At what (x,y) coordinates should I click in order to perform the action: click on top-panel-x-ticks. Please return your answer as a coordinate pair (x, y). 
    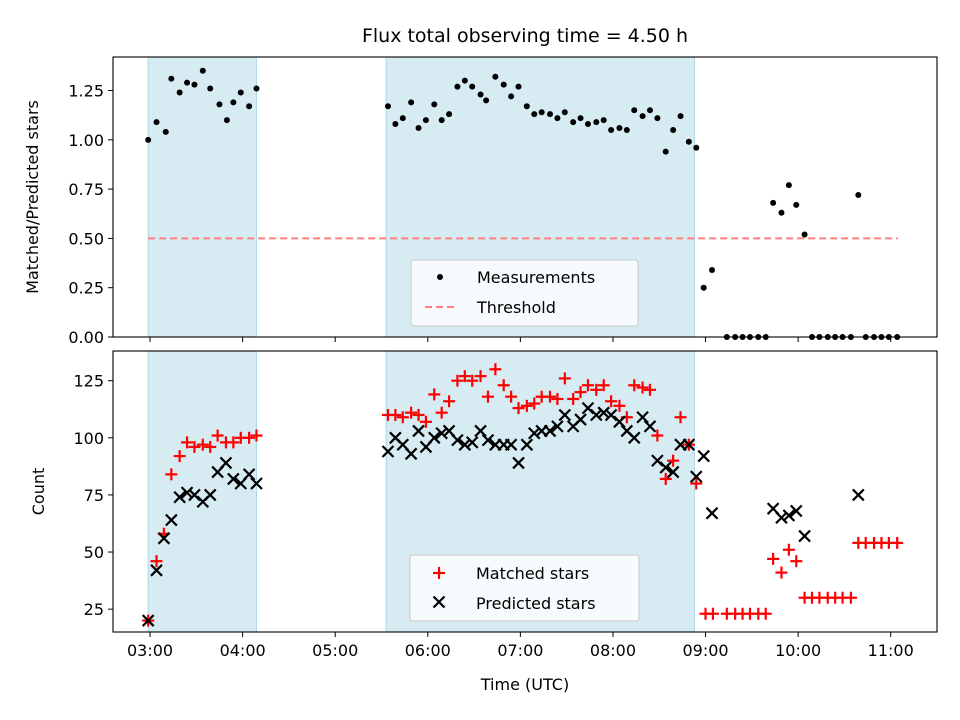
    Looking at the image, I should click on (520, 339).